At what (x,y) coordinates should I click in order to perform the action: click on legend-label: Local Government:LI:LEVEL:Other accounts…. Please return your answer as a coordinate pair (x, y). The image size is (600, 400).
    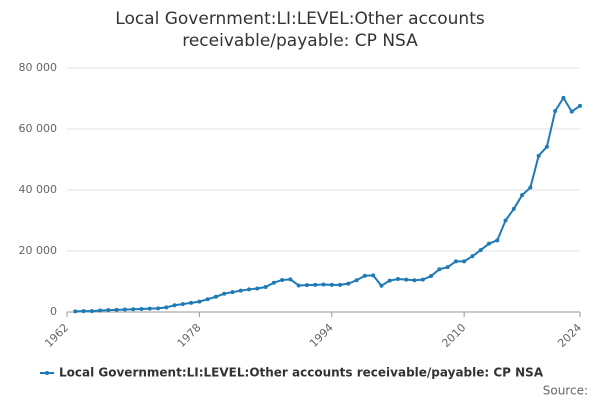
    Looking at the image, I should click on (301, 373).